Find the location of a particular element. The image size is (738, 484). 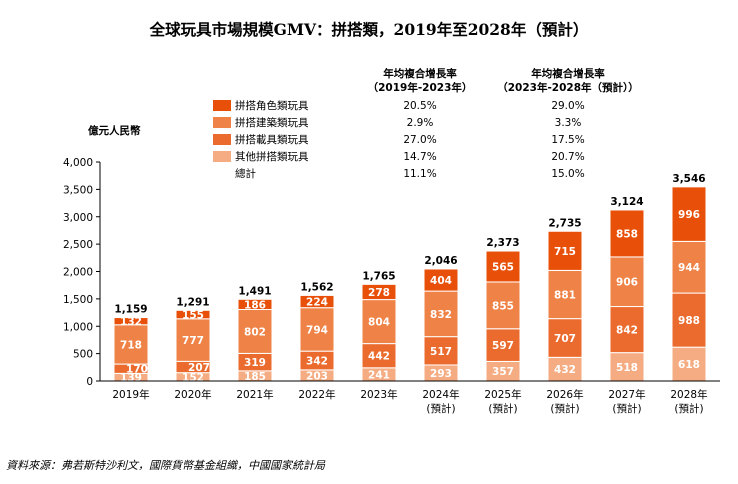

bar-value-label: 832 is located at coordinates (441, 315).